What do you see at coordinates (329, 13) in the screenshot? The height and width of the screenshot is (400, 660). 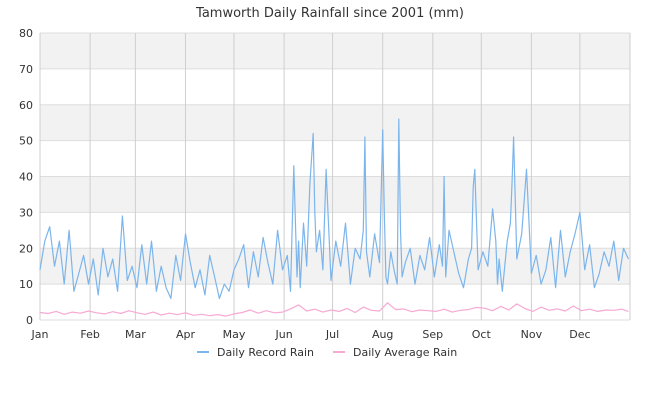 I see `chart-title: Tamworth Daily Rainfall since 2001 (mm)` at bounding box center [329, 13].